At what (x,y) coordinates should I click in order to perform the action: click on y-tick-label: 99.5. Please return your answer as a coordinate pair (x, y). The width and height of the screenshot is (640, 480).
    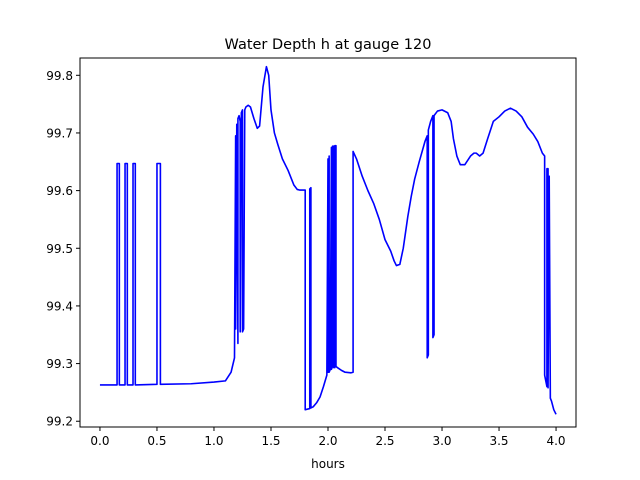
    Looking at the image, I should click on (59, 249).